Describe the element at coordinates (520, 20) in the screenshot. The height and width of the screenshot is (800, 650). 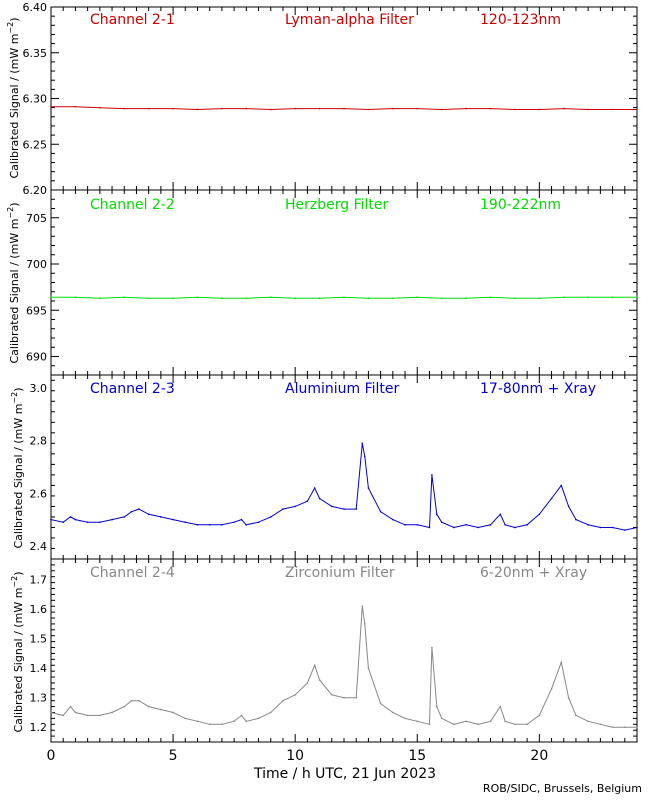
I see `panel-1-band-label: 120-123nm` at that location.